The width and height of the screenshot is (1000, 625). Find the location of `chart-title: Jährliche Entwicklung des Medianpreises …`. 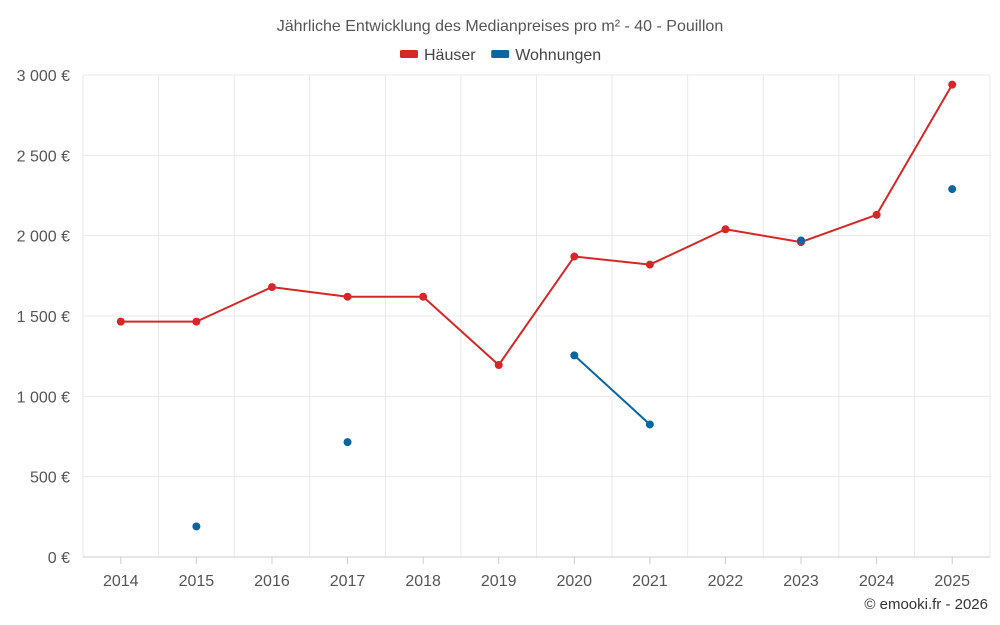

chart-title: Jährliche Entwicklung des Medianpreises … is located at coordinates (500, 26).